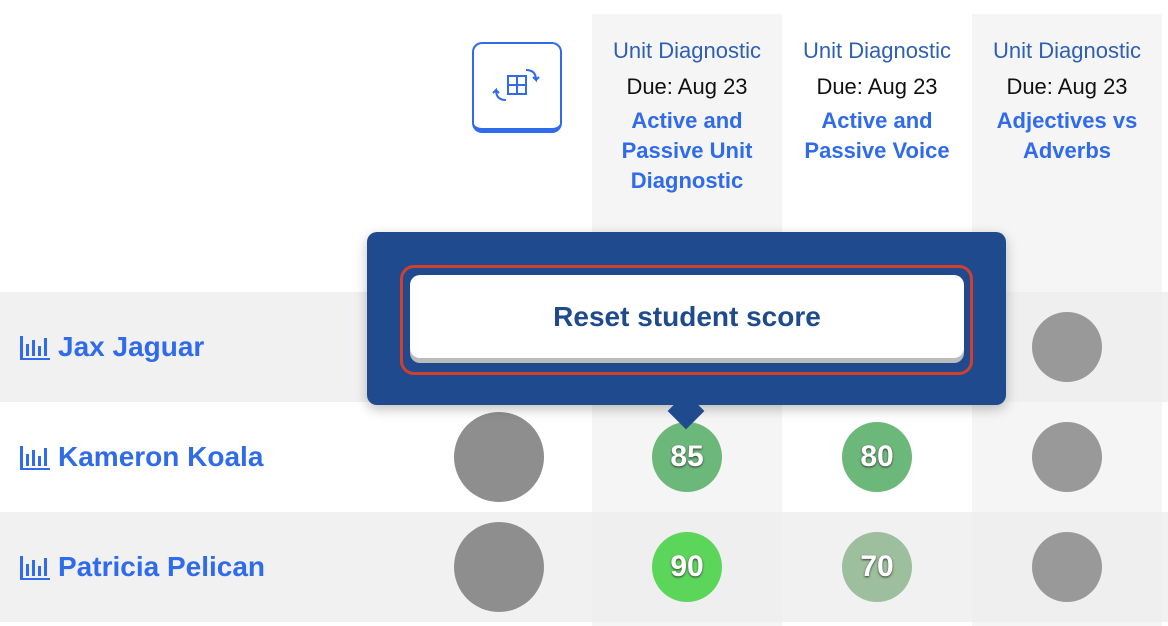  I want to click on score-circle: 70, so click(877, 567).